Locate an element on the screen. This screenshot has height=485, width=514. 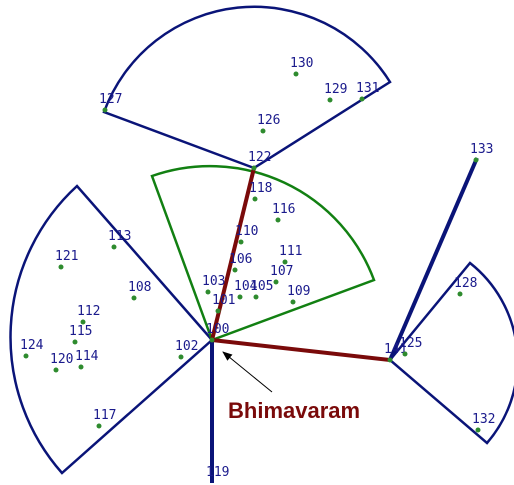
node-label: 115 is located at coordinates (80, 331).